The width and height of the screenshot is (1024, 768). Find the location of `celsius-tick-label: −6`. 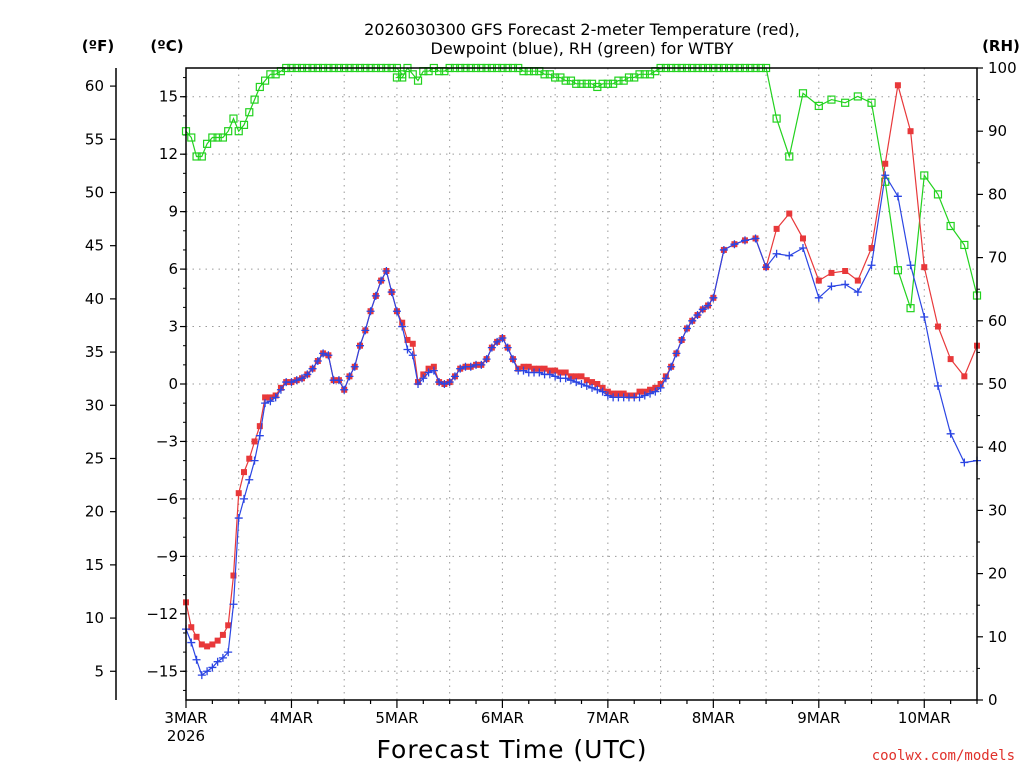

celsius-tick-label: −6 is located at coordinates (167, 499).